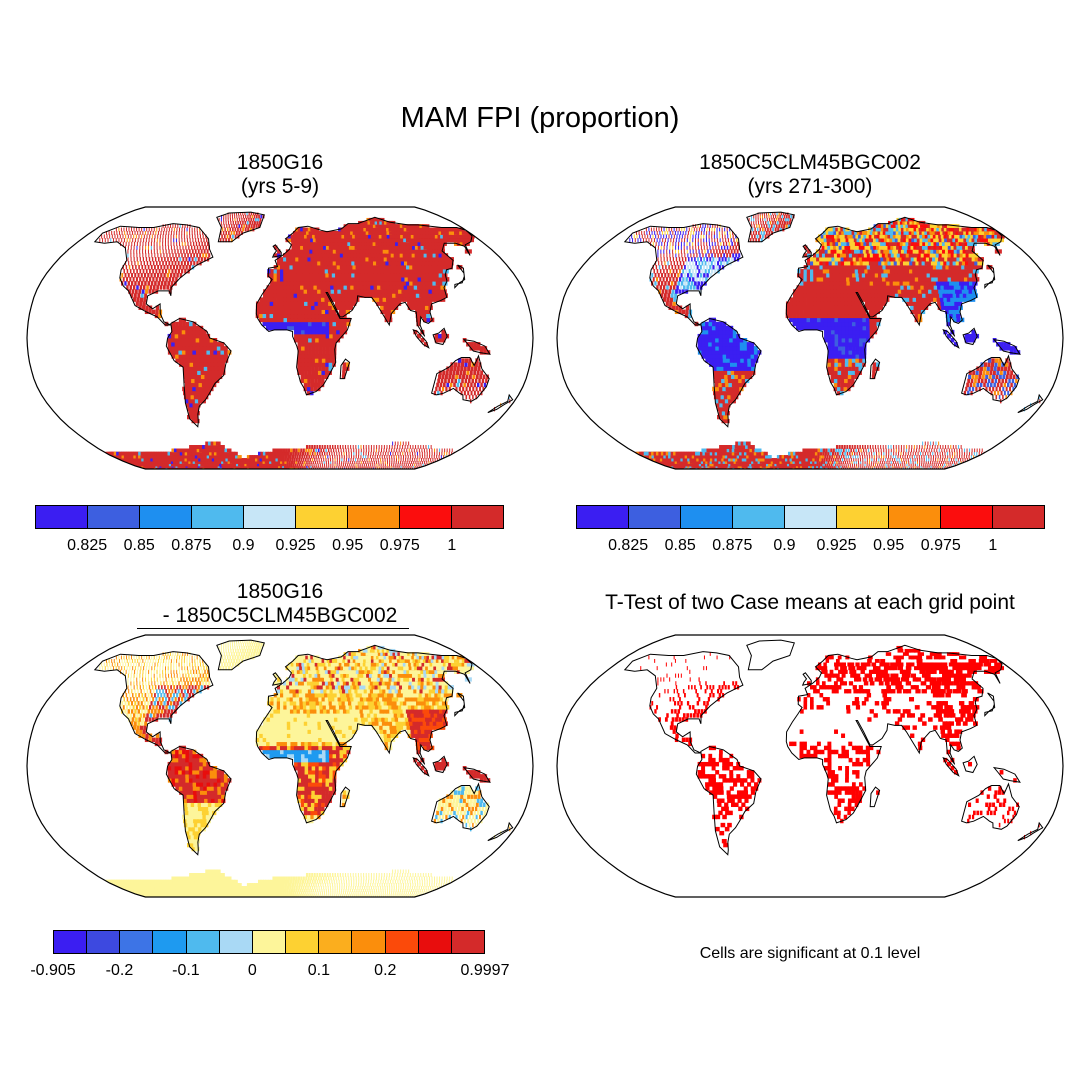  I want to click on panel1-title: 1850G16, so click(280, 162).